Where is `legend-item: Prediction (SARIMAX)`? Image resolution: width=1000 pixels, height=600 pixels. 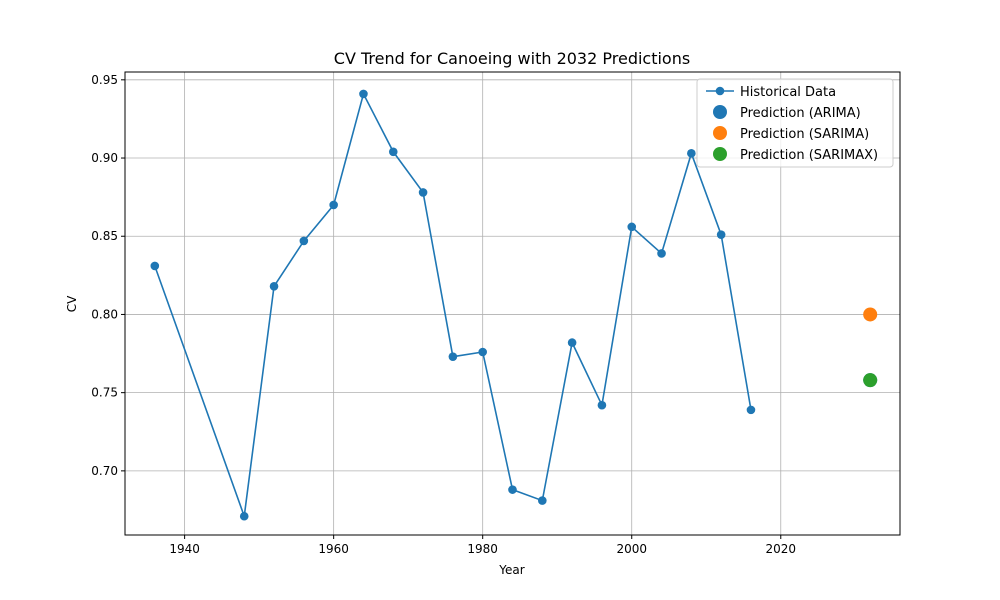
legend-item: Prediction (SARIMAX) is located at coordinates (795, 155).